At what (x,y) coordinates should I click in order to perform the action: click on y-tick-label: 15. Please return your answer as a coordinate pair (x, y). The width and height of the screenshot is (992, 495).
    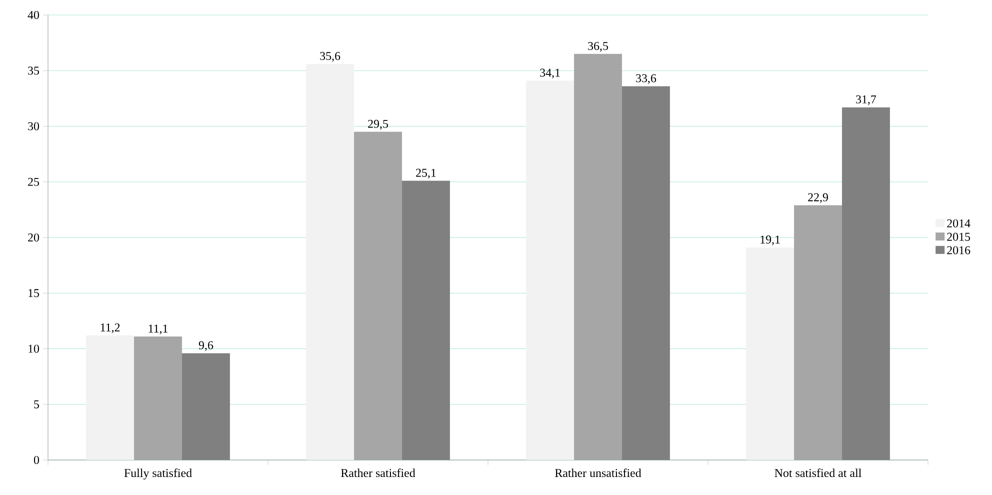
    Looking at the image, I should click on (34, 293).